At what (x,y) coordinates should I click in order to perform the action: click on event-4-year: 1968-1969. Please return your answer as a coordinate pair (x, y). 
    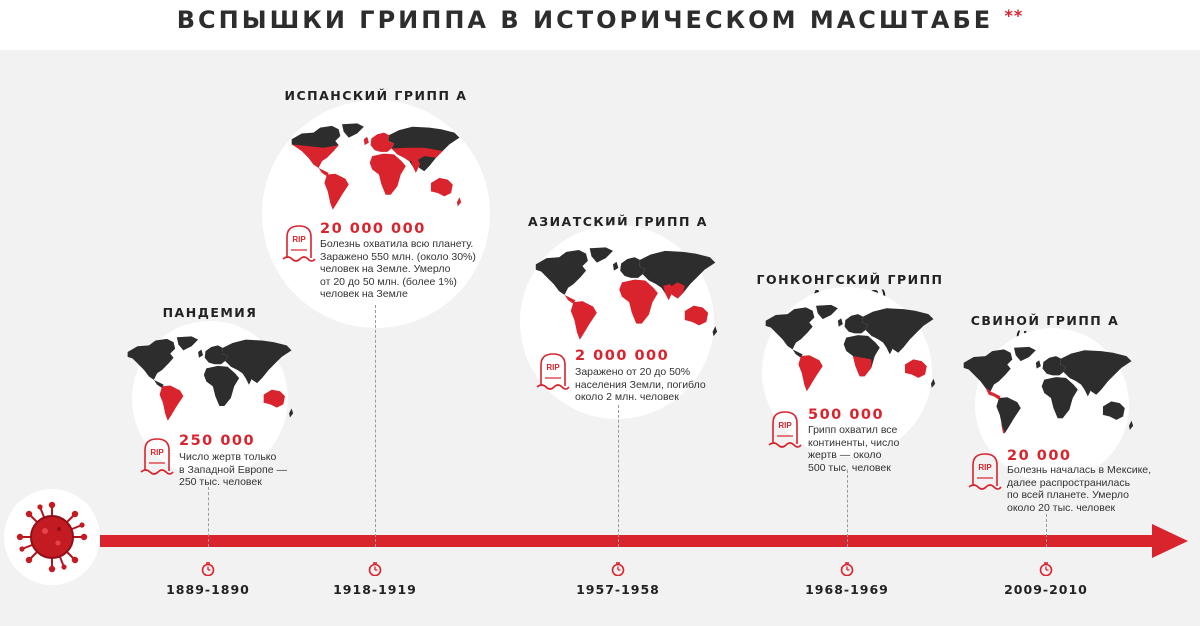
    Looking at the image, I should click on (847, 589).